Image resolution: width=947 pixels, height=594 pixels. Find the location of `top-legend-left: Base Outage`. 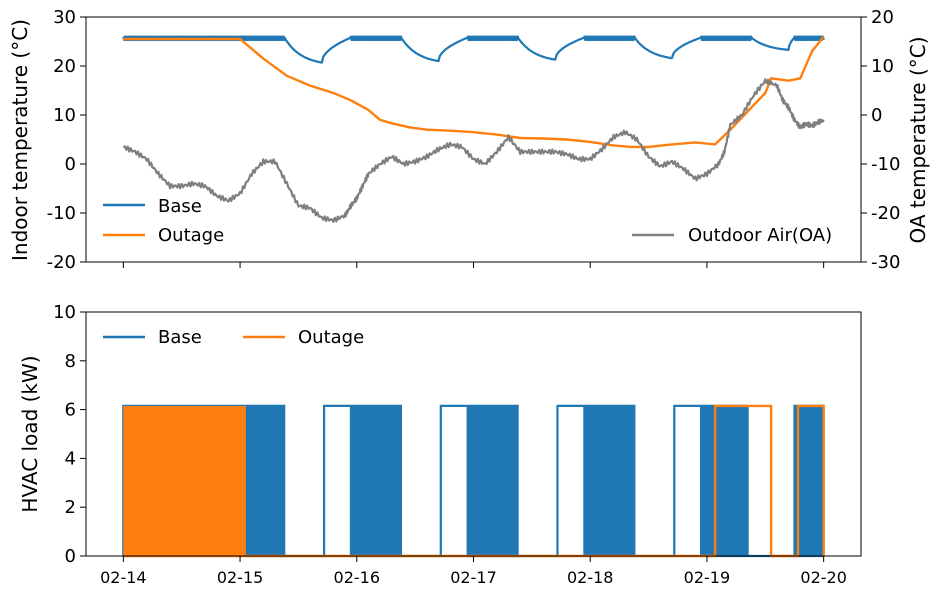

top-legend-left: Base Outage is located at coordinates (163, 221).